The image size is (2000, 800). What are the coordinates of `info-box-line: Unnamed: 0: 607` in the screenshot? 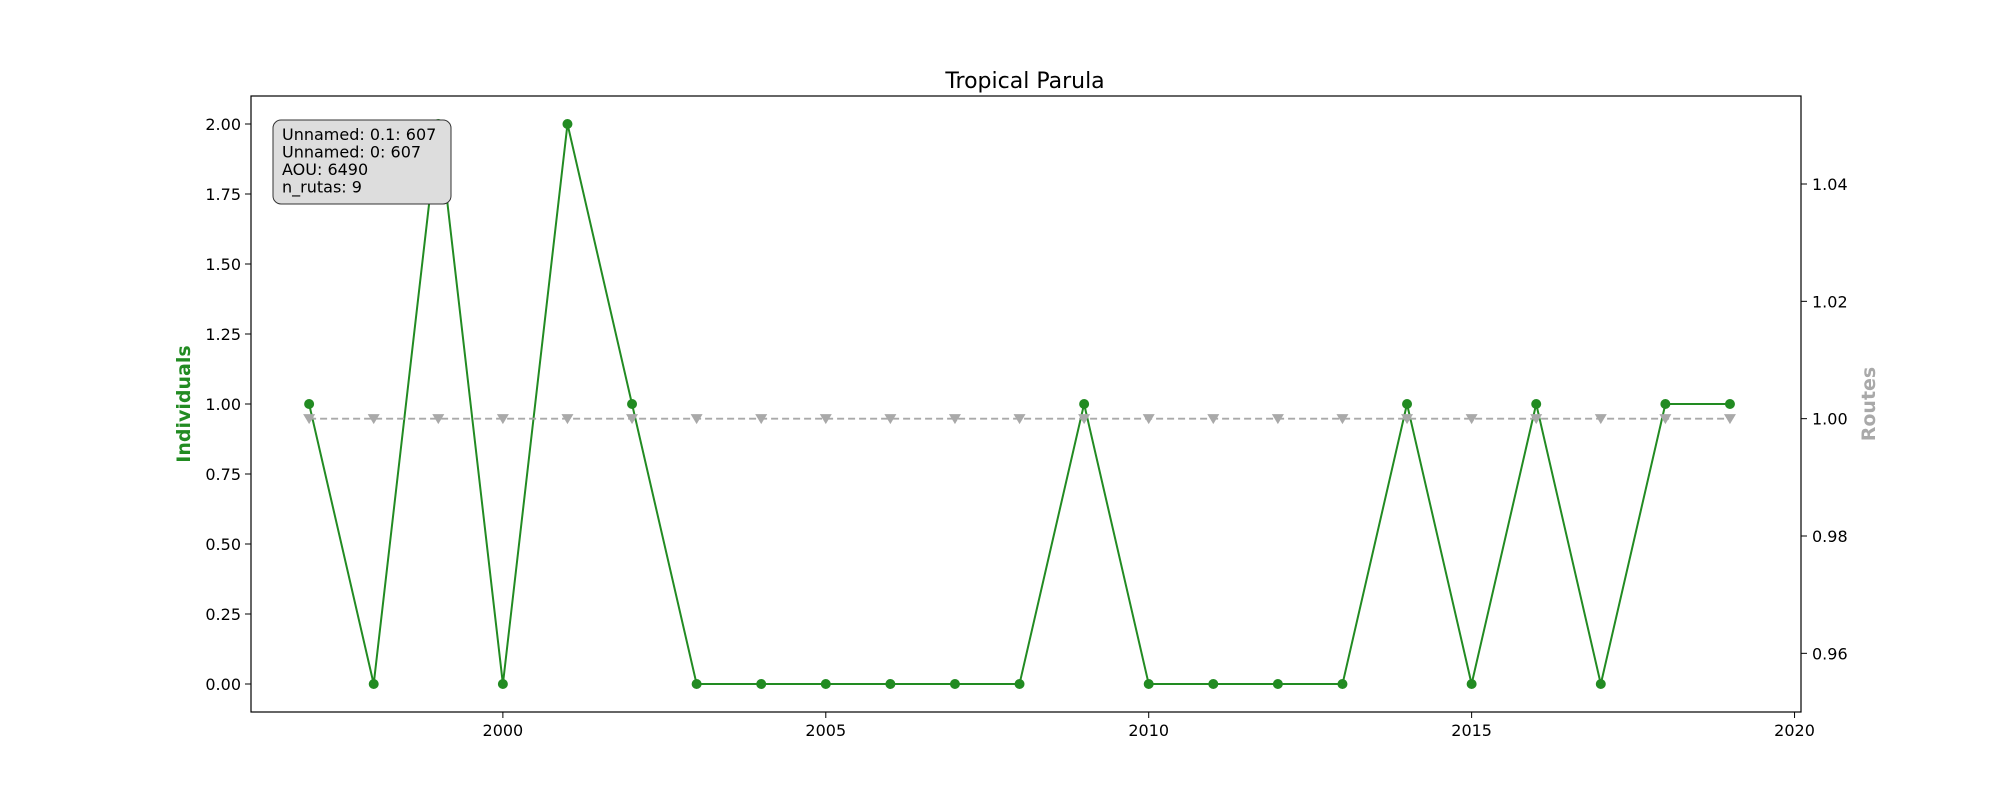 It's located at (351, 152).